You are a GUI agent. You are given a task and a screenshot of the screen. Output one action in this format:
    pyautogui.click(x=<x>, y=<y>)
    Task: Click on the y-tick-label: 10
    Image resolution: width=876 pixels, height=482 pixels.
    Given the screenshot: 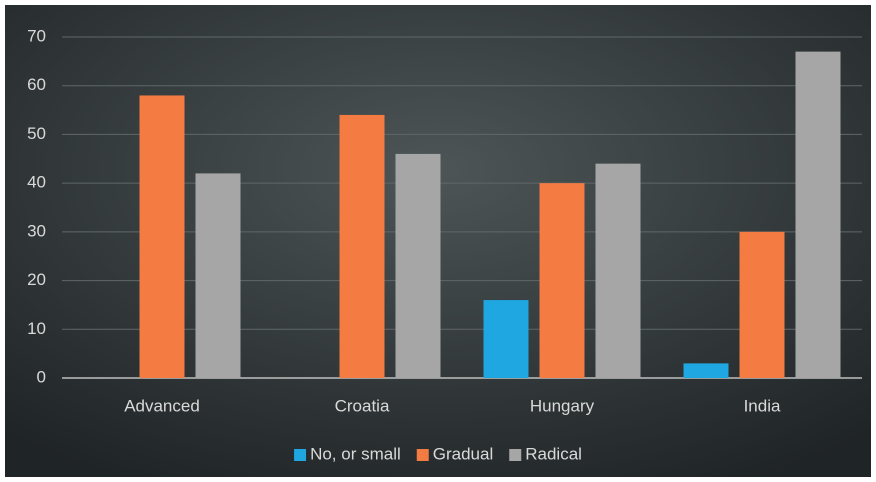 What is the action you would take?
    pyautogui.click(x=36, y=328)
    